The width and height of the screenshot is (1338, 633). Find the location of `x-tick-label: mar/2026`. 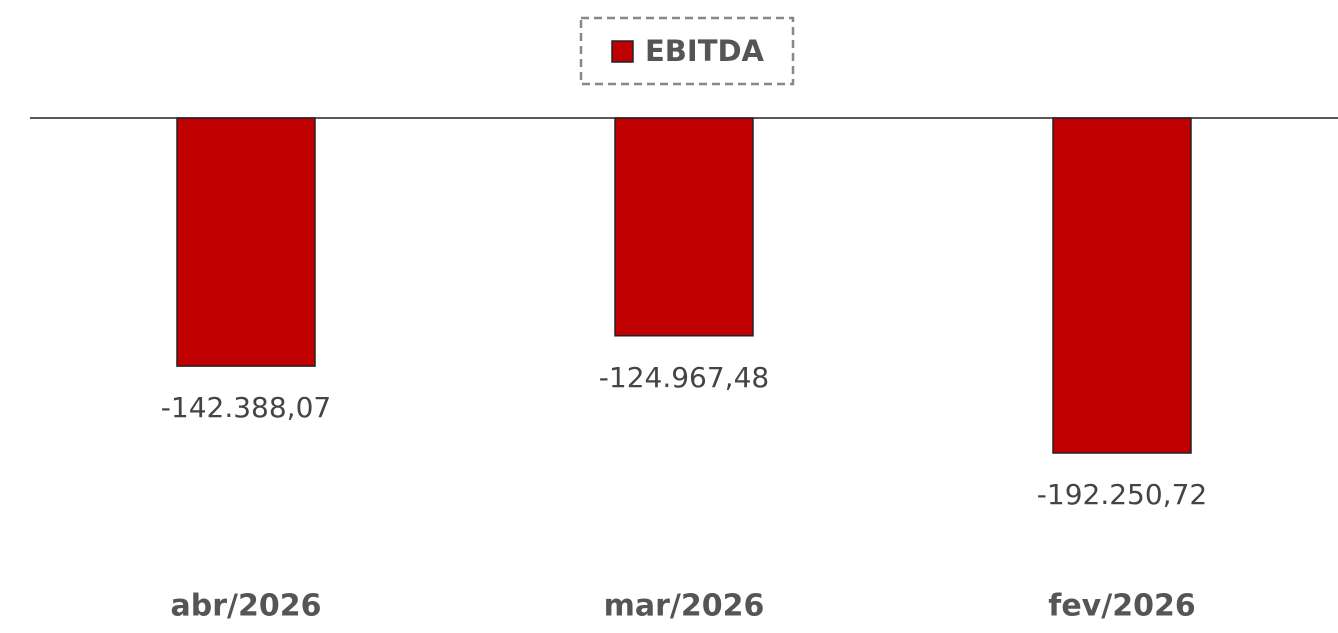

x-tick-label: mar/2026 is located at coordinates (684, 606).